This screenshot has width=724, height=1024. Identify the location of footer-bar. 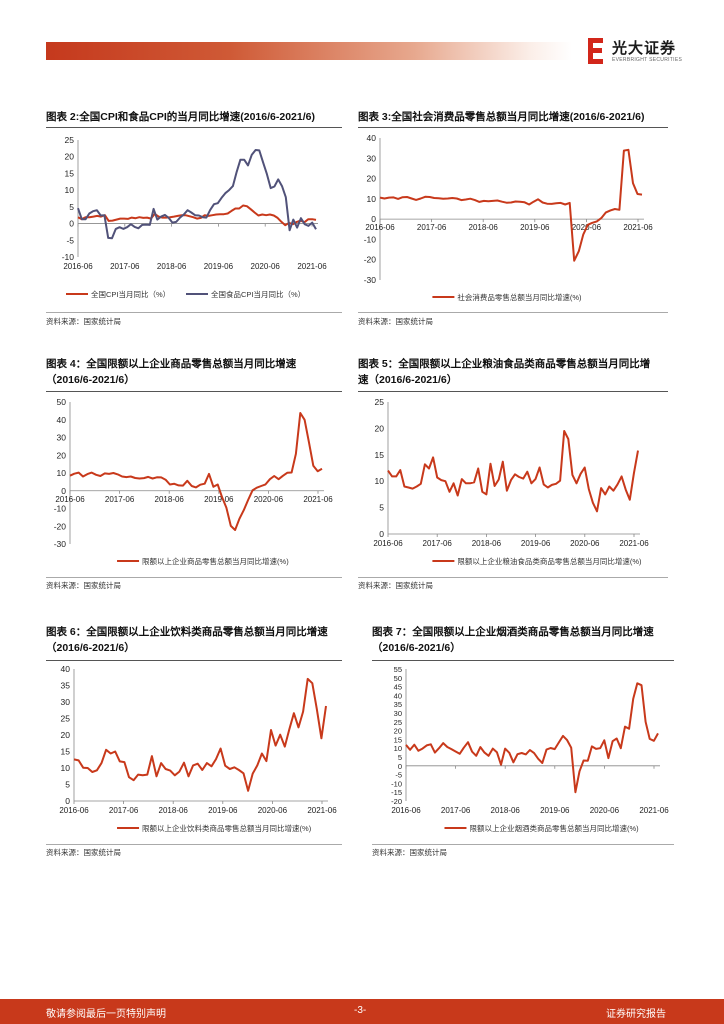
(362, 1011).